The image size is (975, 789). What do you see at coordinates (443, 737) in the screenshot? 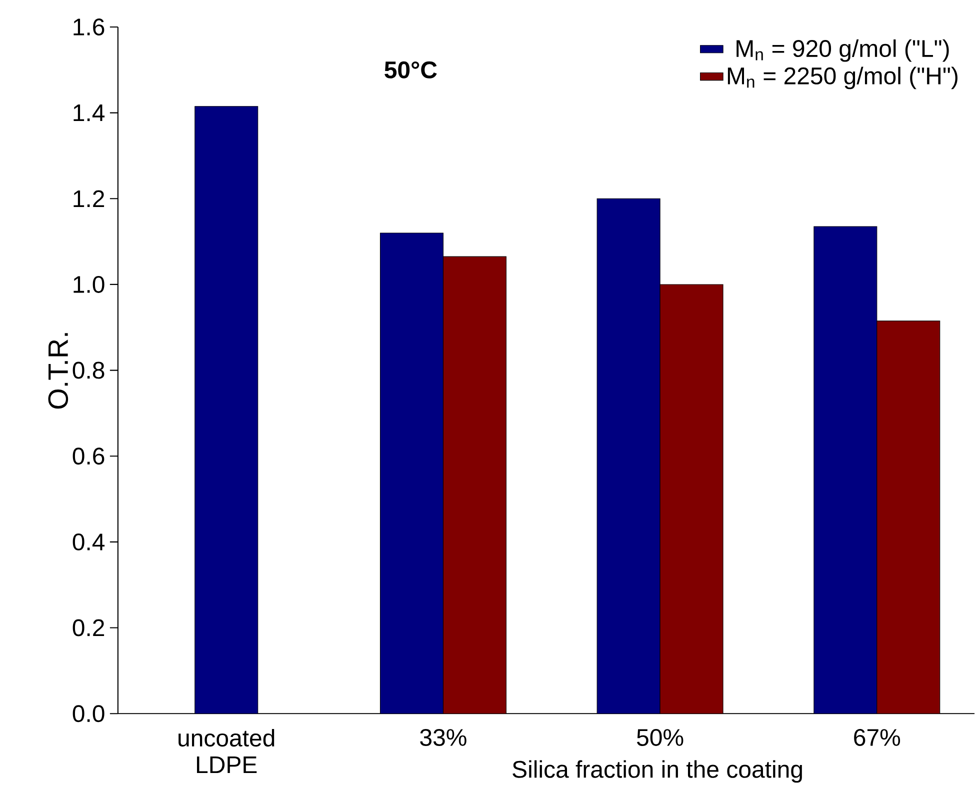
I see `x-tick-label: 33%` at bounding box center [443, 737].